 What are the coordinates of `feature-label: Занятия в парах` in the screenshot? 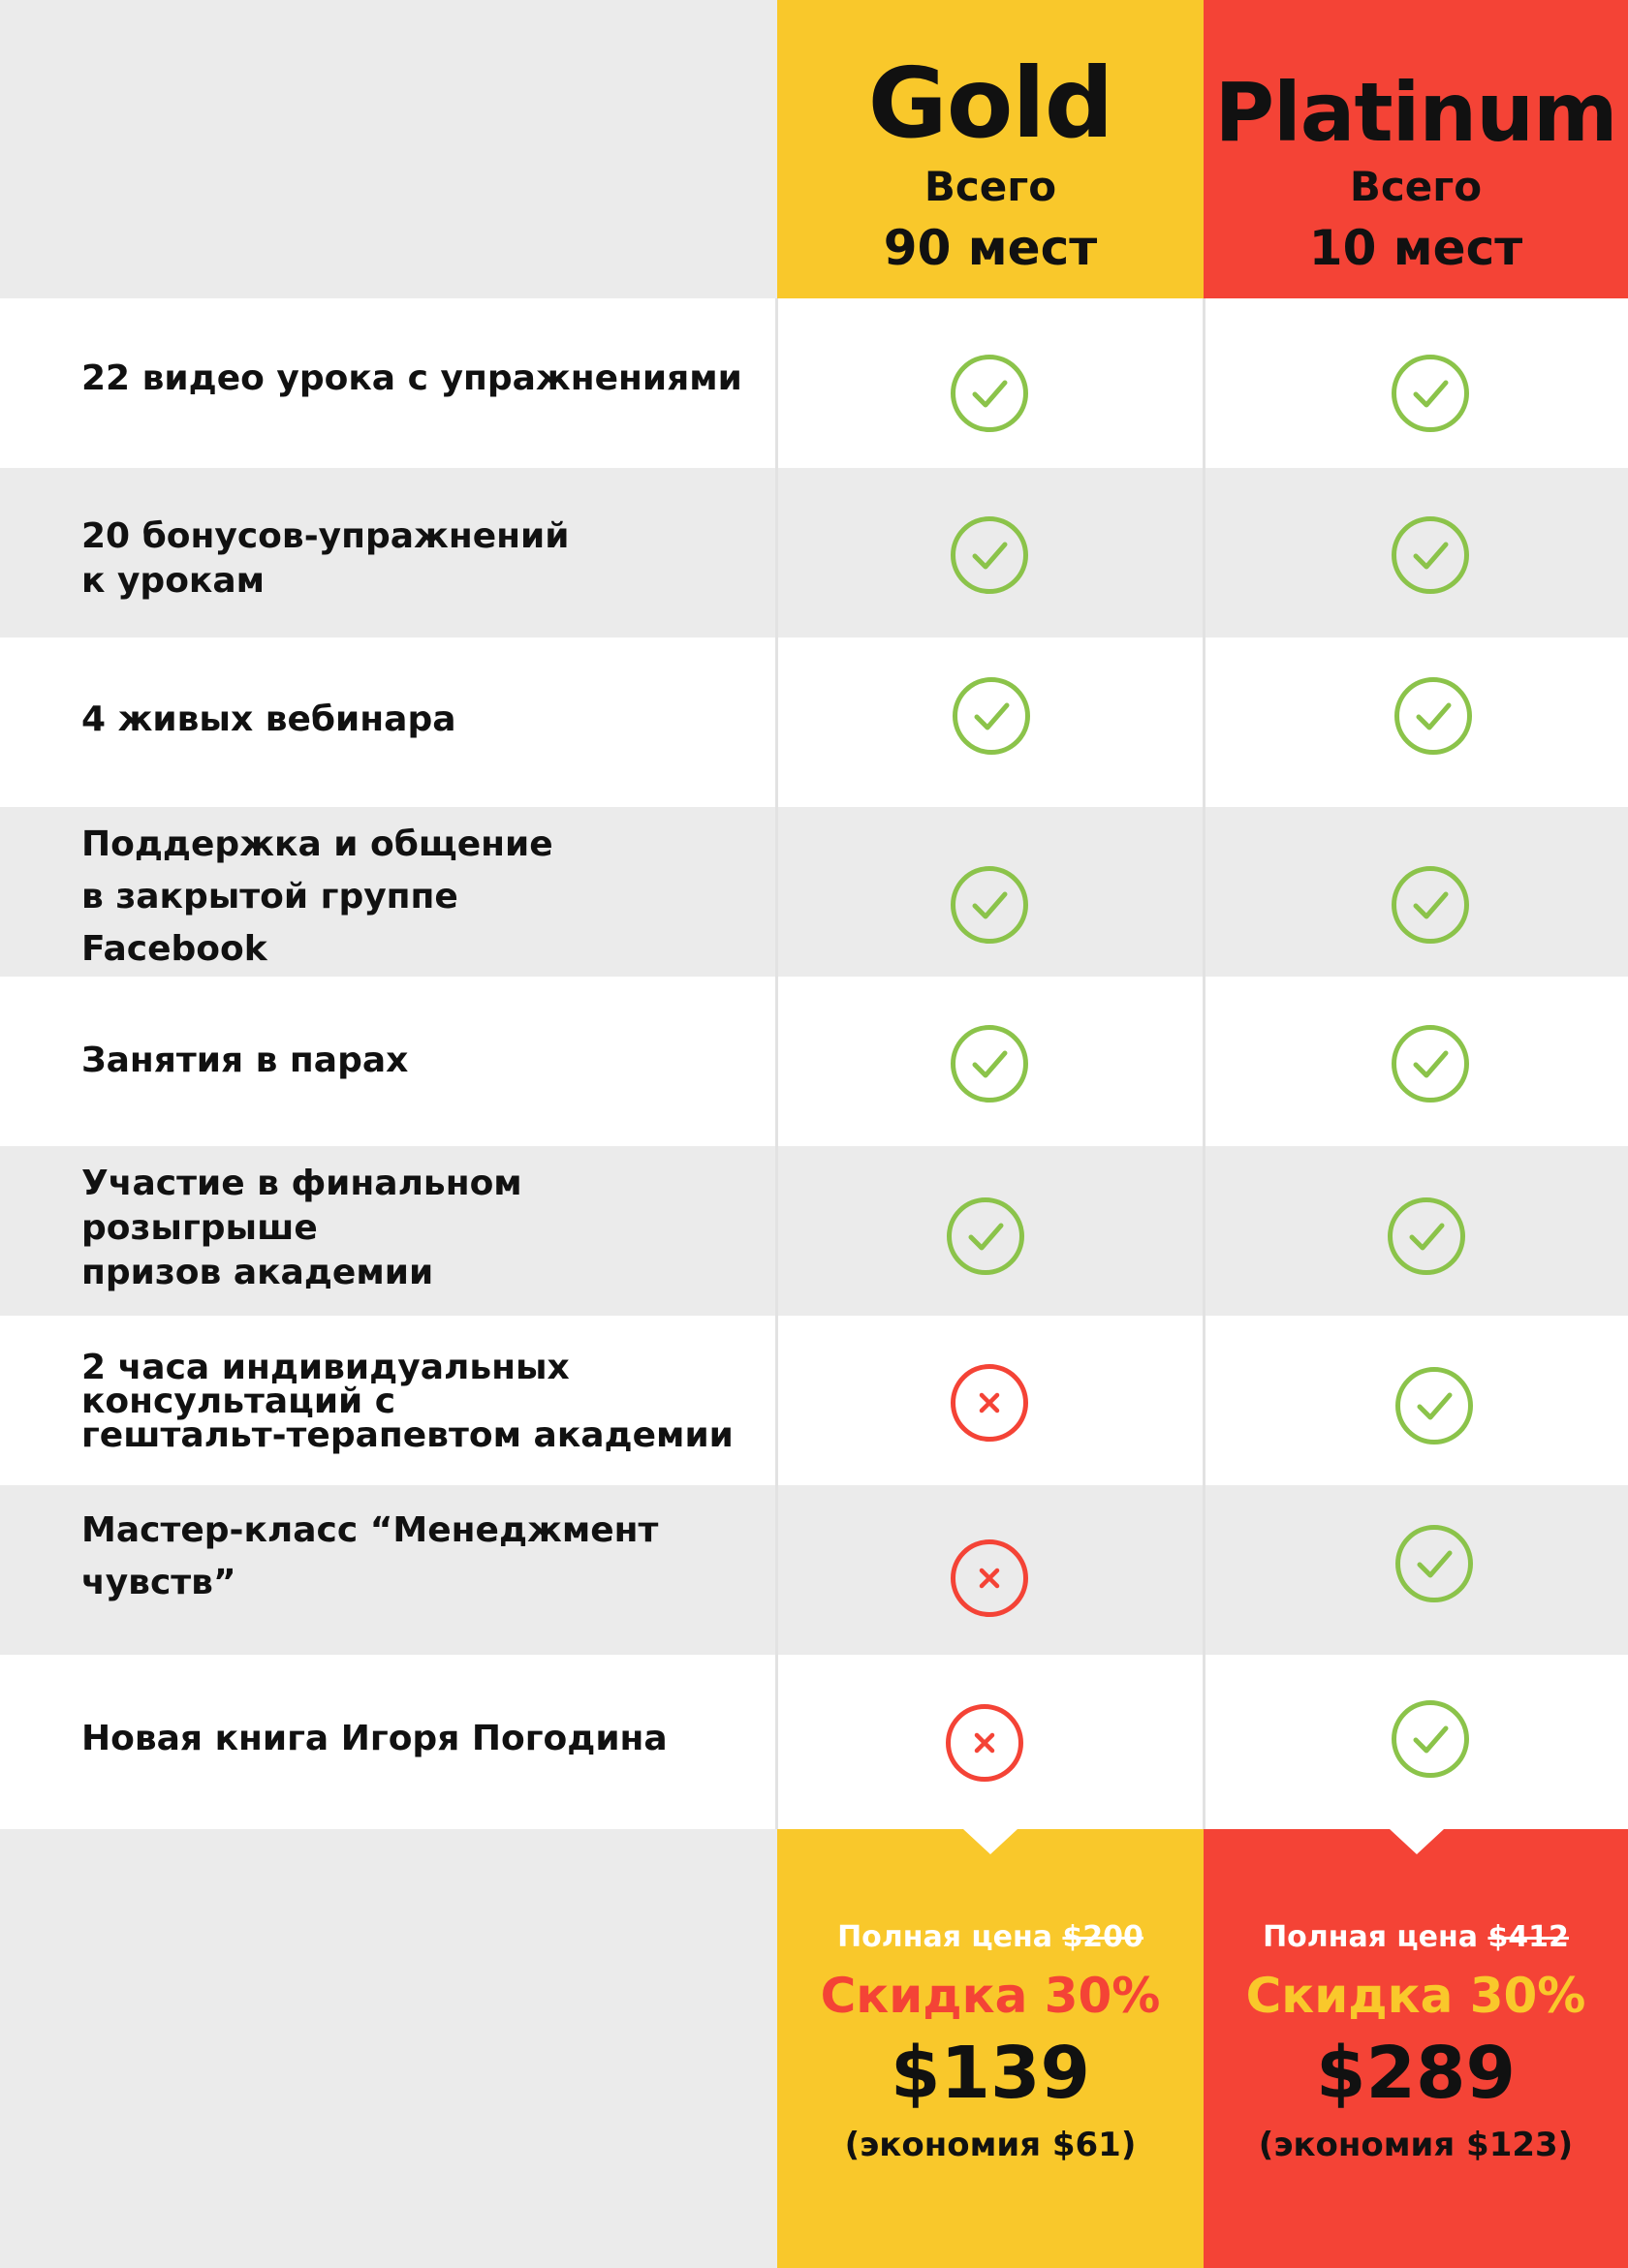 It's located at (245, 1060).